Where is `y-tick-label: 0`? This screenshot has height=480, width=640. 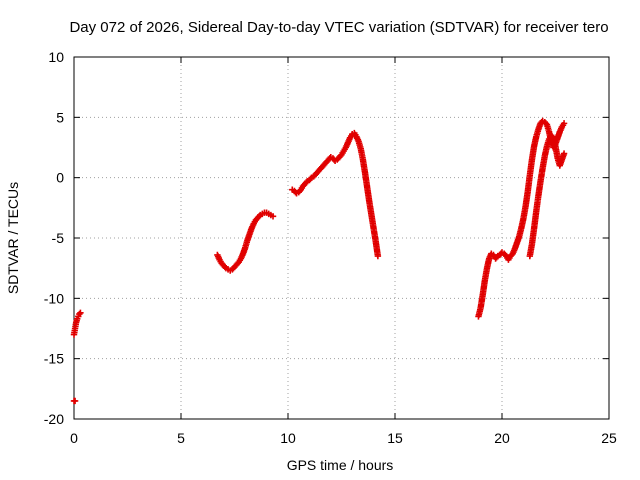
y-tick-label: 0 is located at coordinates (60, 178).